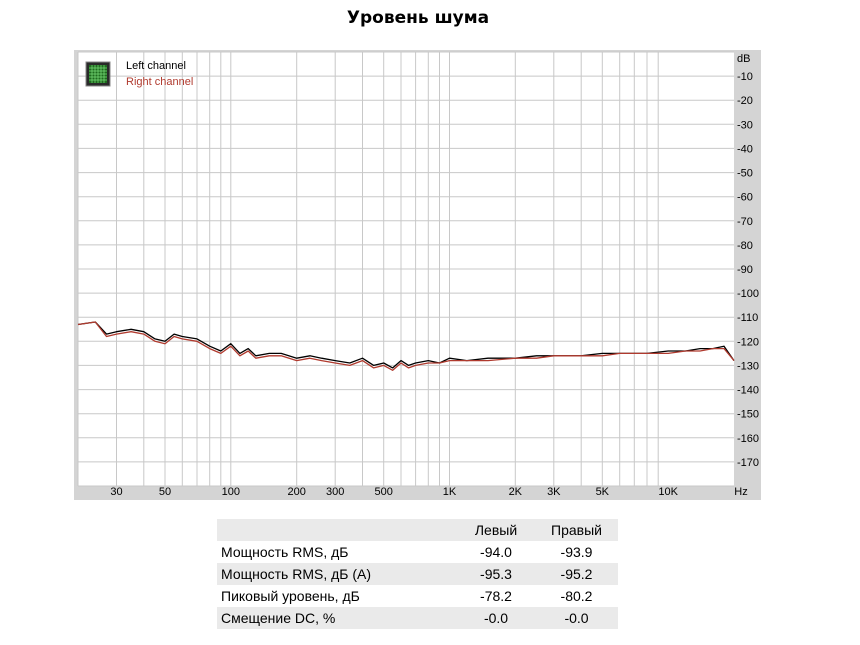  I want to click on y-tick-label: -40, so click(745, 149).